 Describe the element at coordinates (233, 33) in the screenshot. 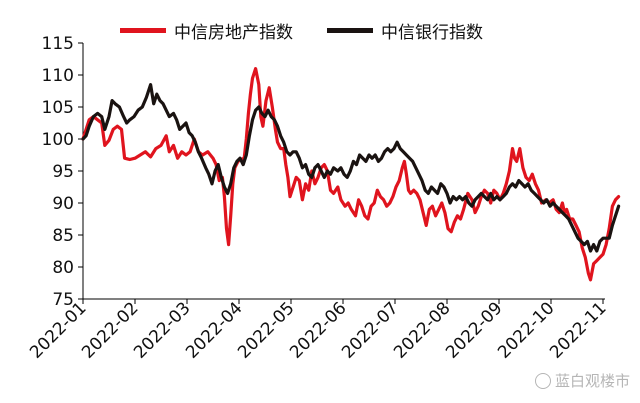

I see `legend-label-series-0: 中信房地产指数` at that location.